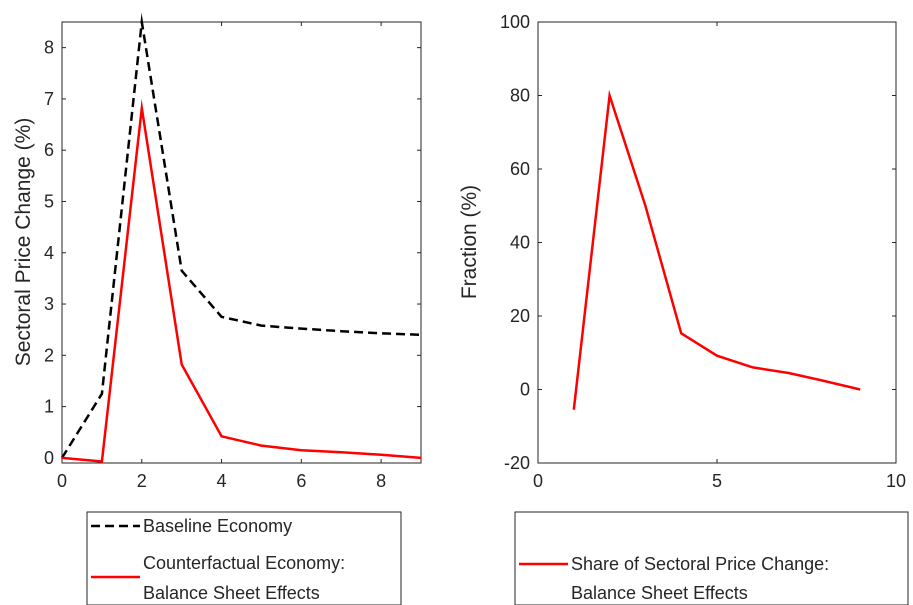 The height and width of the screenshot is (605, 913). Describe the element at coordinates (49, 150) in the screenshot. I see `left-y-tick-label: 6` at that location.